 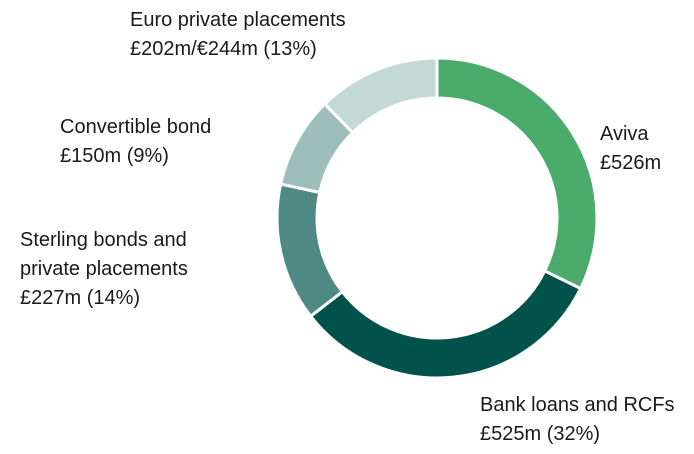 What do you see at coordinates (80, 298) in the screenshot?
I see `value-label: £227m (14%)` at bounding box center [80, 298].